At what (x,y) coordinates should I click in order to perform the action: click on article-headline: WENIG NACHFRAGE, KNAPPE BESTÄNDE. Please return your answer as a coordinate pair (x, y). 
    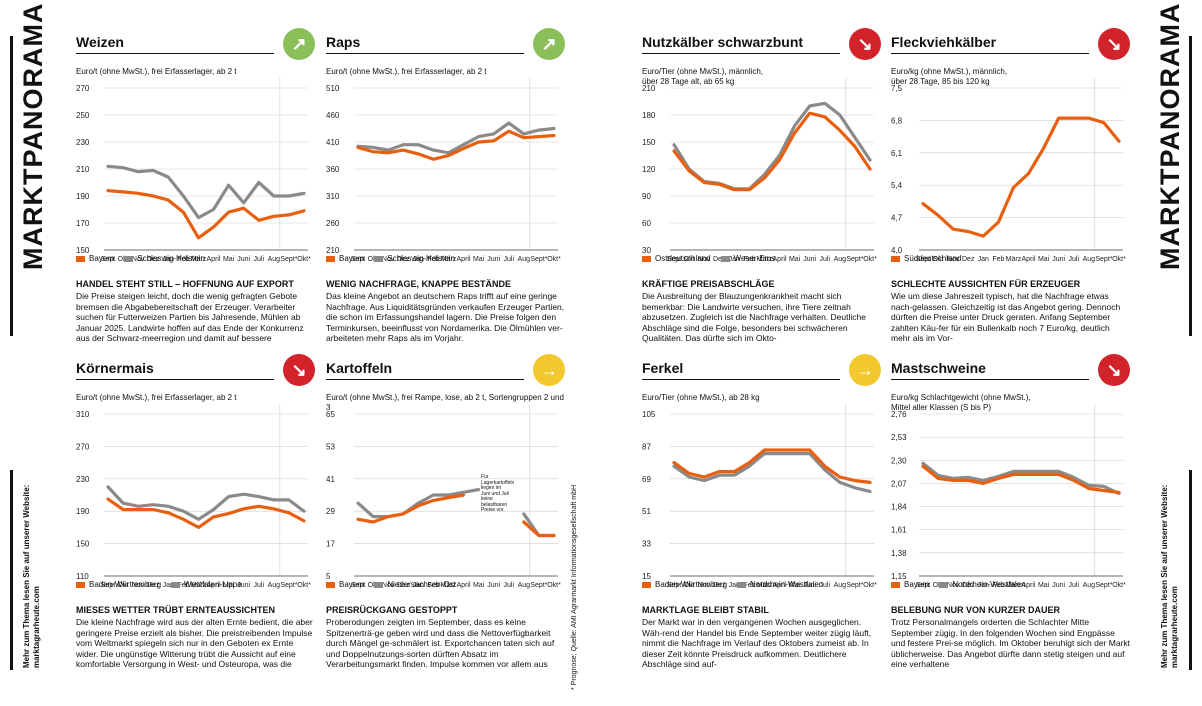
    Looking at the image, I should click on (419, 284).